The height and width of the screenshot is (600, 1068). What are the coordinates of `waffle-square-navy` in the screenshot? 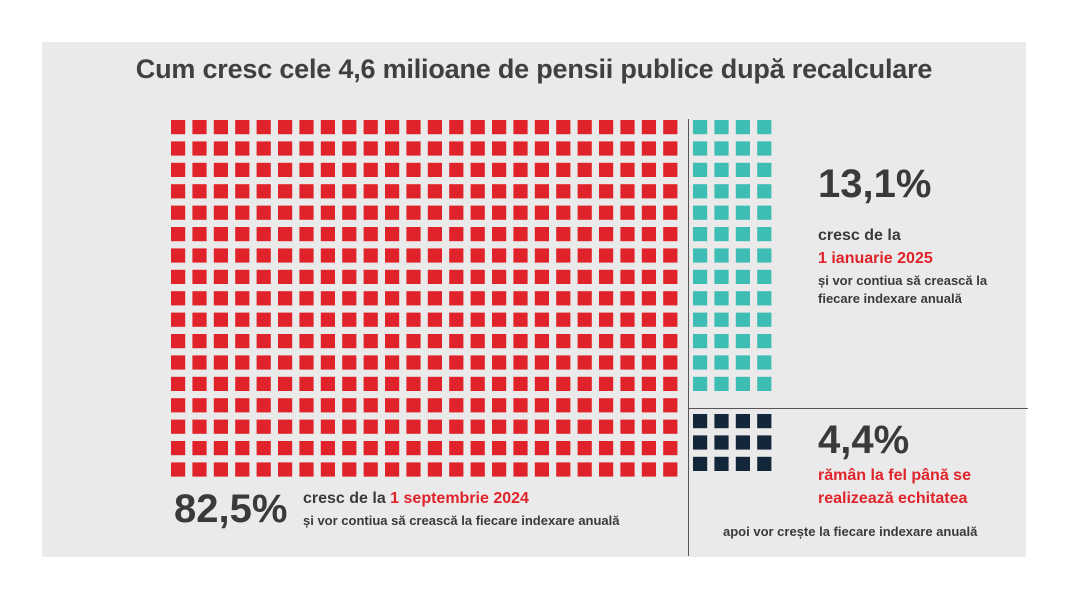 It's located at (721, 421).